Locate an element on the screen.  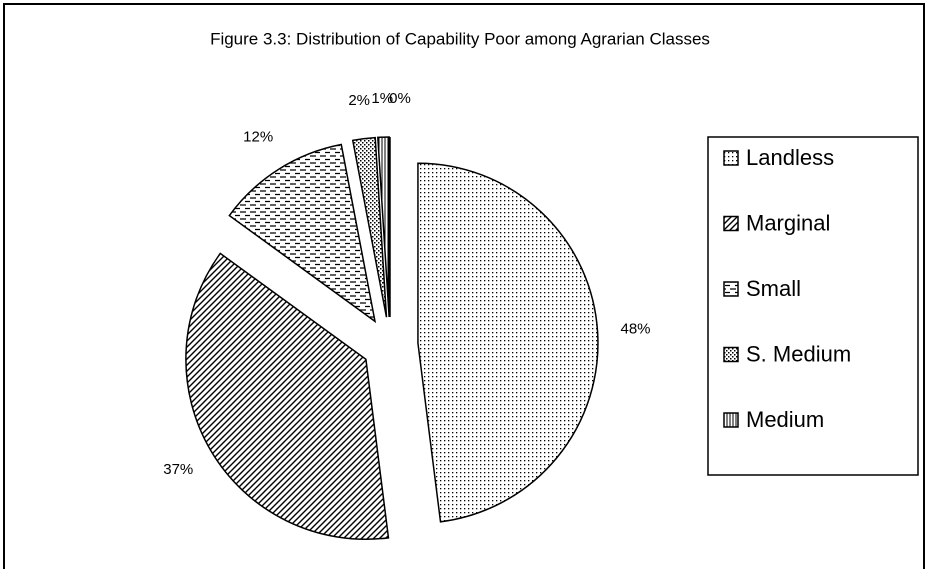
legend-label: Small is located at coordinates (773, 288).